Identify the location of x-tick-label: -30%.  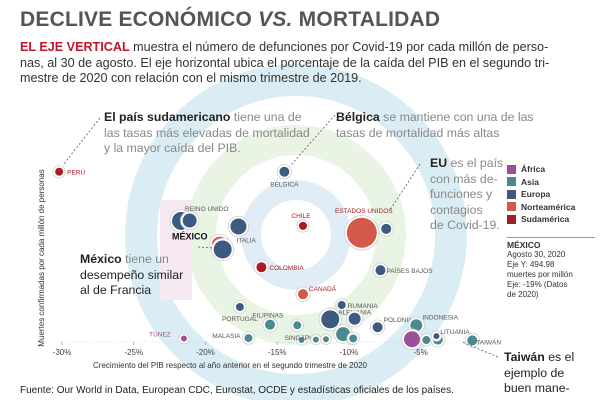
(62, 352).